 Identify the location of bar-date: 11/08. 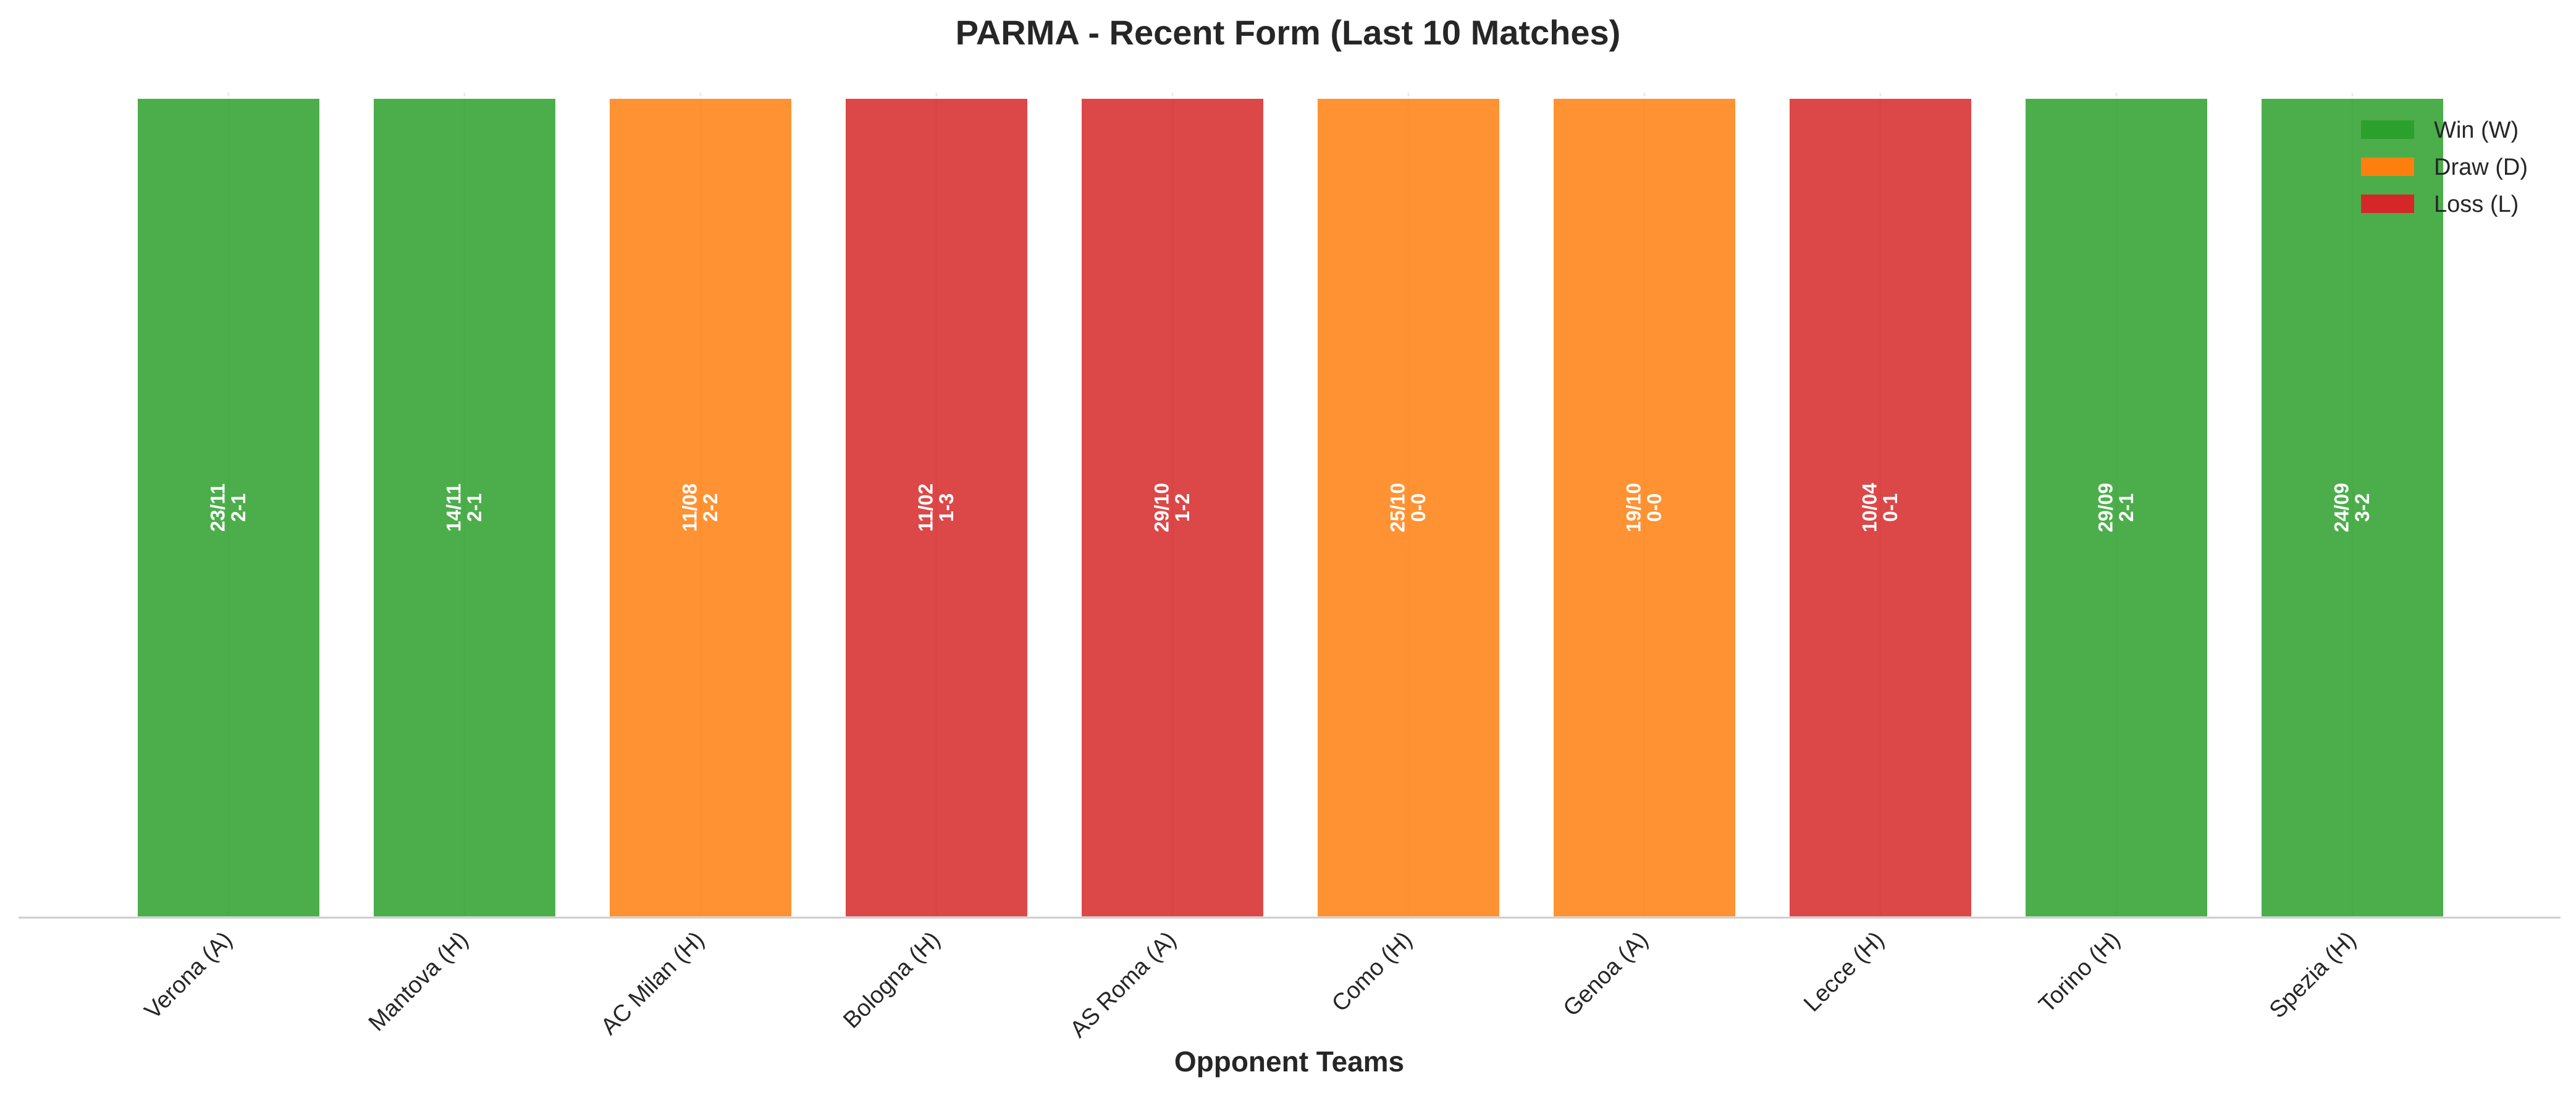
(690, 508).